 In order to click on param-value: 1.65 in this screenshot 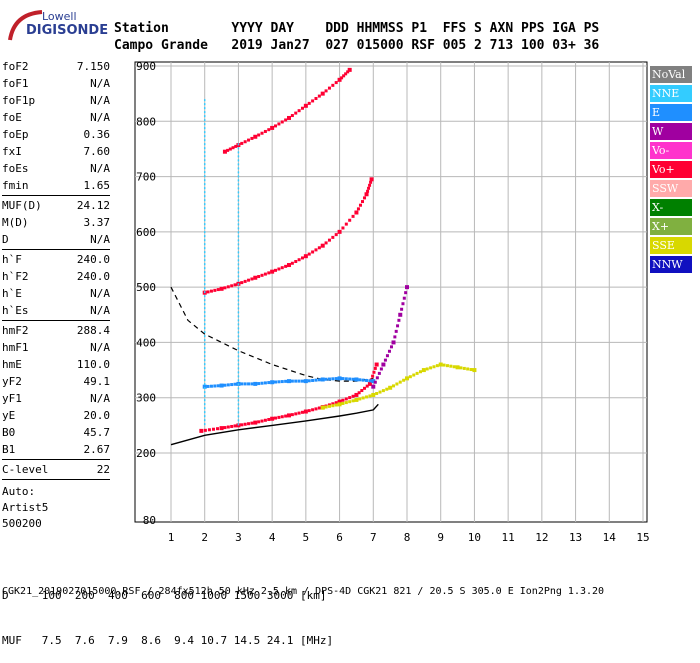, I will do `click(97, 185)`.